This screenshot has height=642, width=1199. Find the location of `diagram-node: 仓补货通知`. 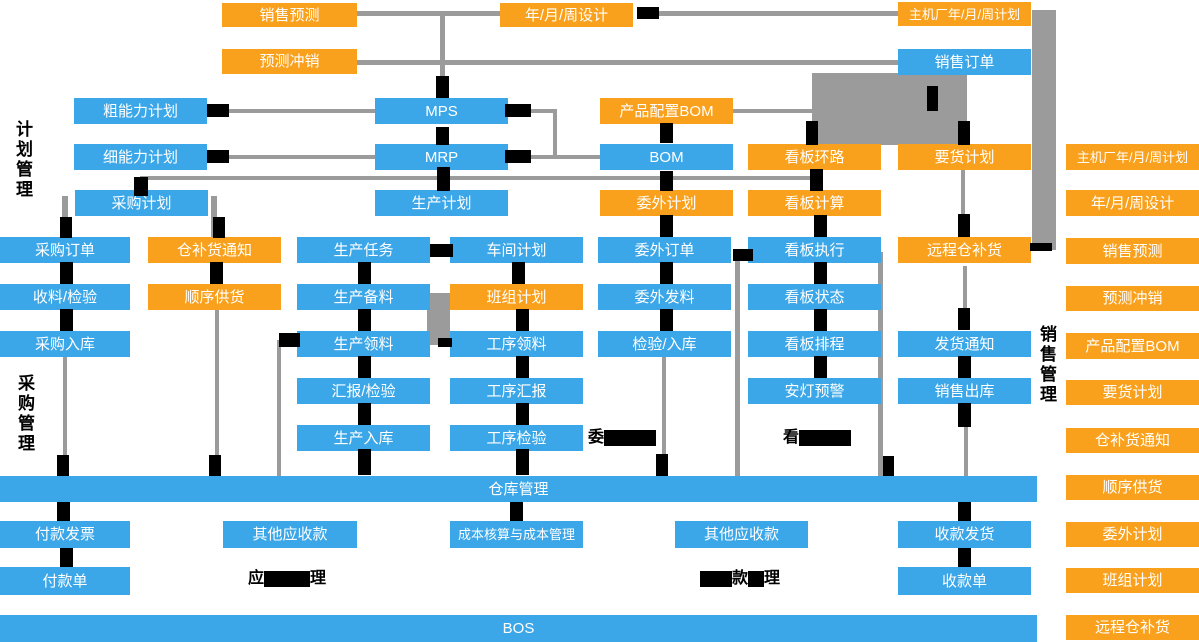

diagram-node: 仓补货通知 is located at coordinates (1132, 440).